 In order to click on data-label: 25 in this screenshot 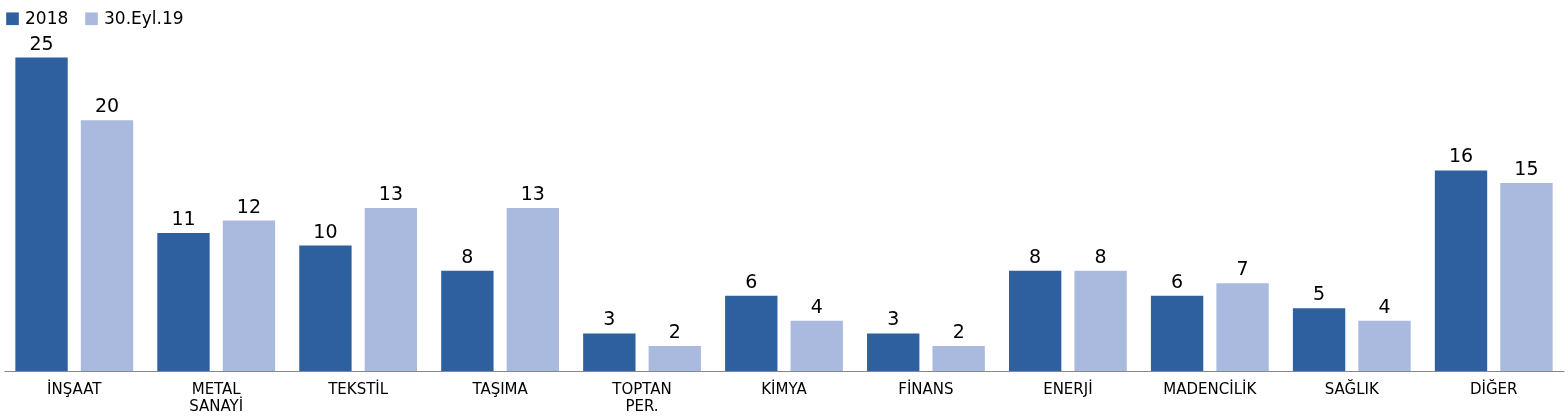, I will do `click(41, 42)`.